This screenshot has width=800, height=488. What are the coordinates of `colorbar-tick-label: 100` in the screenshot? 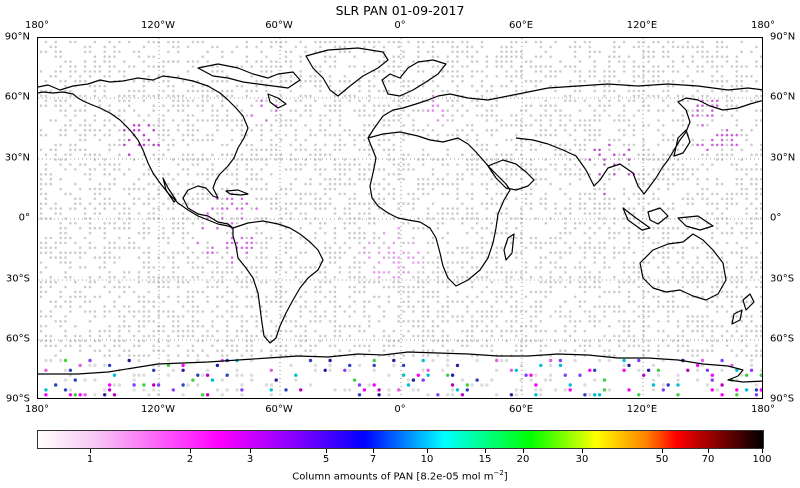 It's located at (762, 459).